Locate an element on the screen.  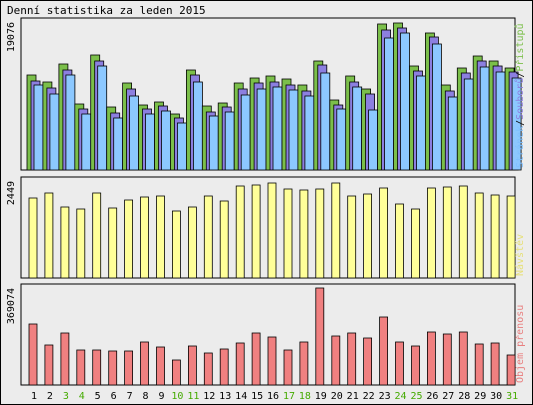
bar-Objem přenosu-26 is located at coordinates (431, 358).